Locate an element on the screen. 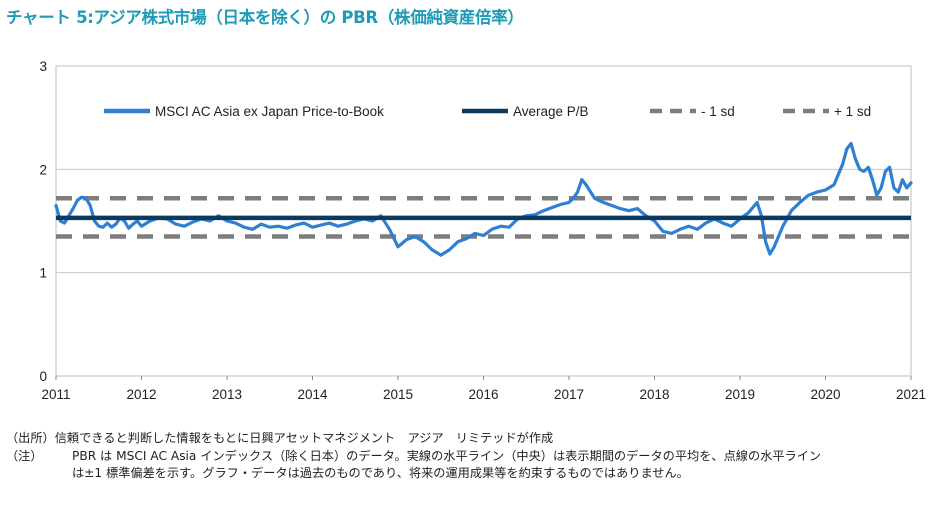 This screenshot has width=942, height=531. legend-minus-1sd-label: - 1 sd is located at coordinates (718, 111).